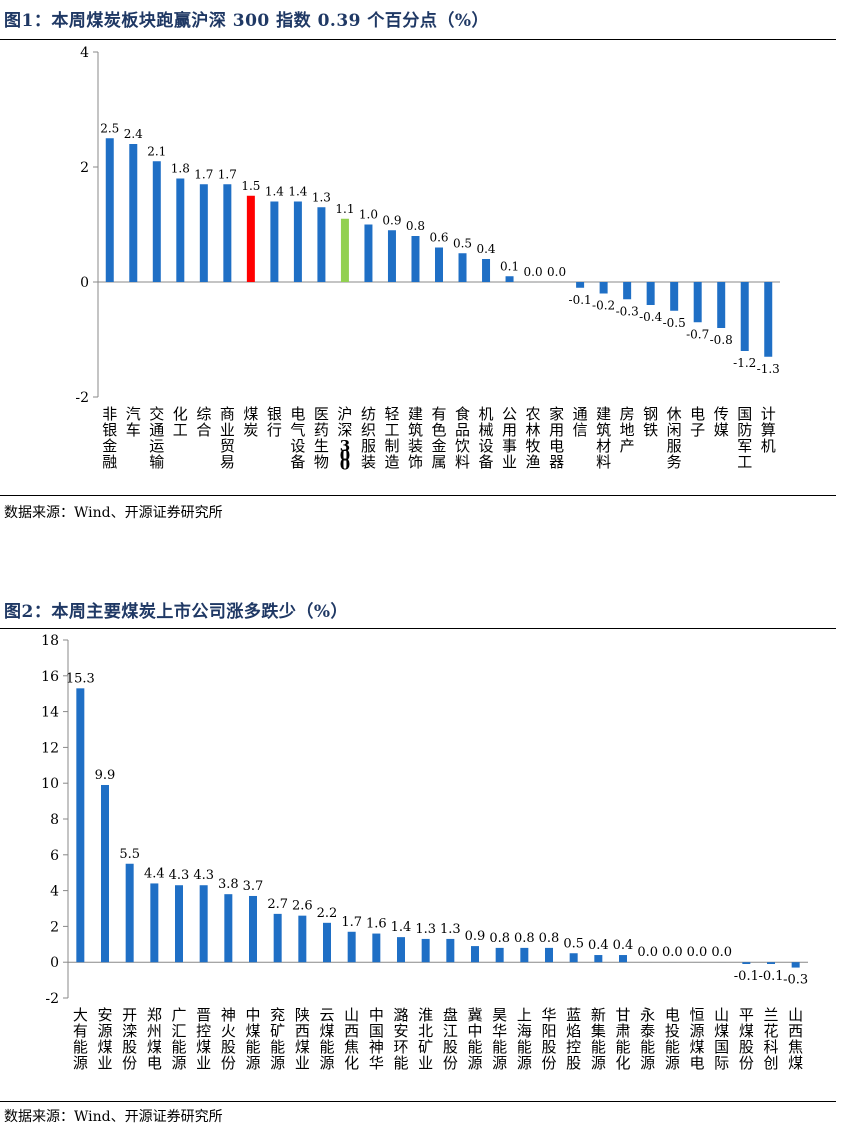 The height and width of the screenshot is (1127, 846). Describe the element at coordinates (556, 438) in the screenshot. I see `x-tick-label: 家用电器` at that location.